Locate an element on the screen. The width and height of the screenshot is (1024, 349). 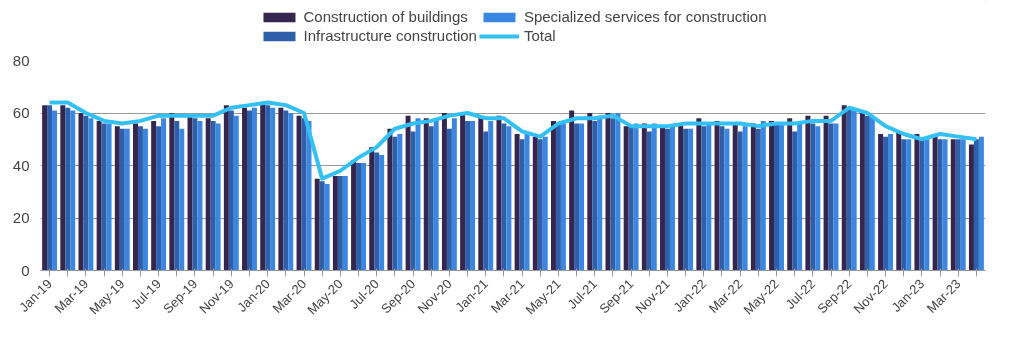
y-tick-label: 0 is located at coordinates (25, 270).